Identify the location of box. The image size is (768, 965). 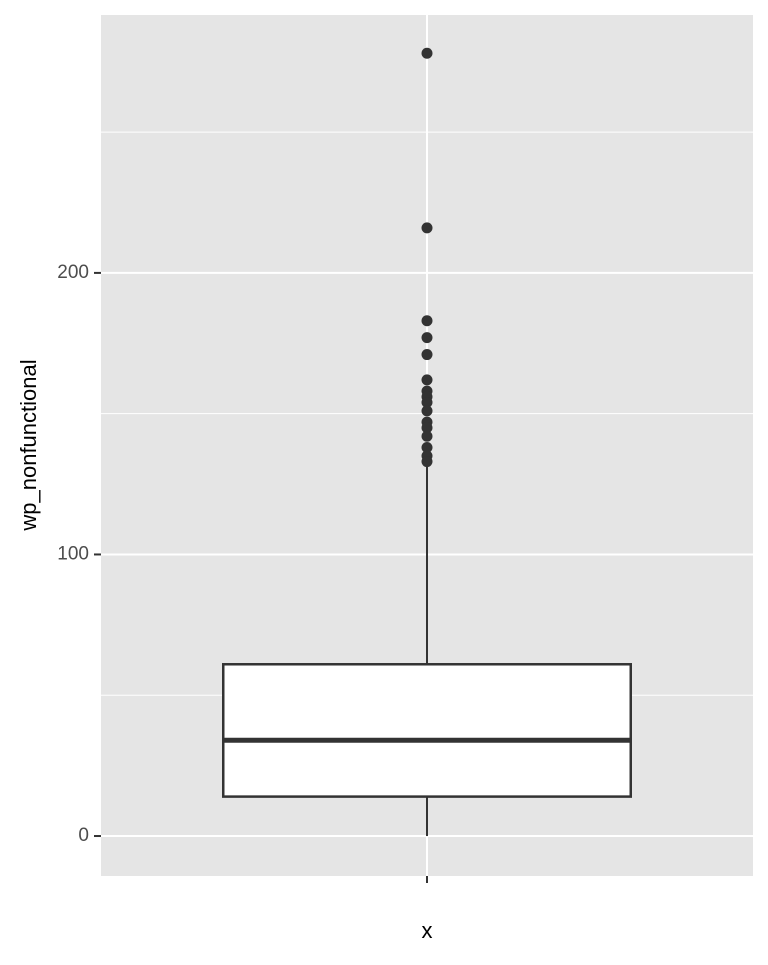
(427, 730).